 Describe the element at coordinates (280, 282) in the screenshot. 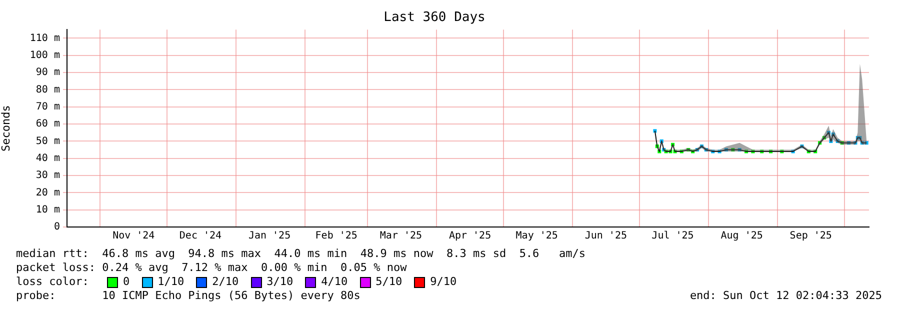

I see `legend-label: 3/10` at that location.